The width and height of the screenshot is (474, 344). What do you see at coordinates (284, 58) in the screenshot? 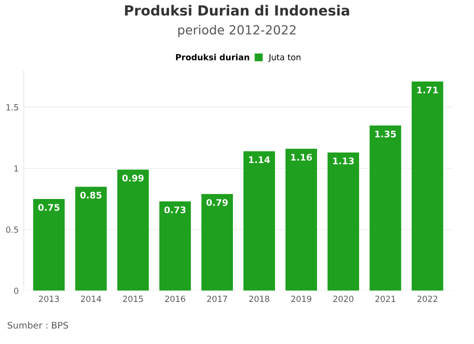
I see `legend-label: Juta ton` at bounding box center [284, 58].